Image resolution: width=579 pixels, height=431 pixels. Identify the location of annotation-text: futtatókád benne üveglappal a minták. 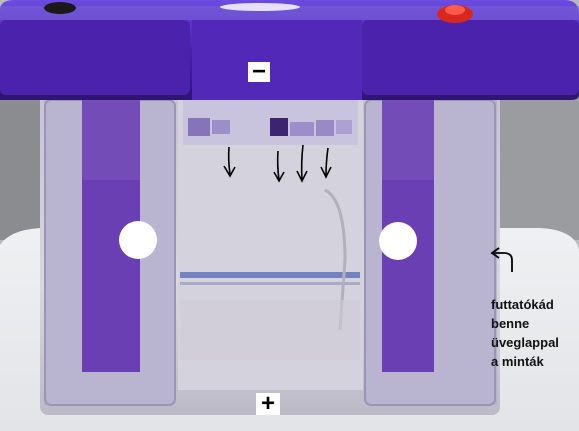
(535, 333).